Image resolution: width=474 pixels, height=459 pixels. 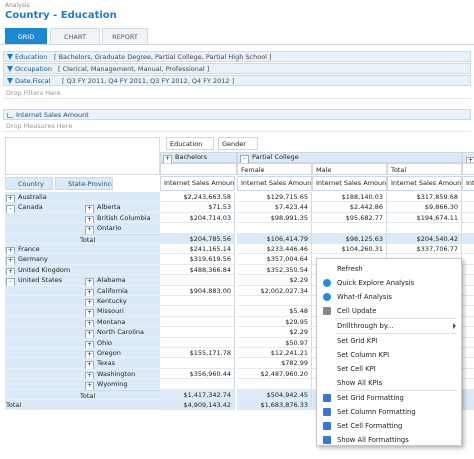 What do you see at coordinates (26, 198) in the screenshot?
I see `country-label: + Australia` at bounding box center [26, 198].